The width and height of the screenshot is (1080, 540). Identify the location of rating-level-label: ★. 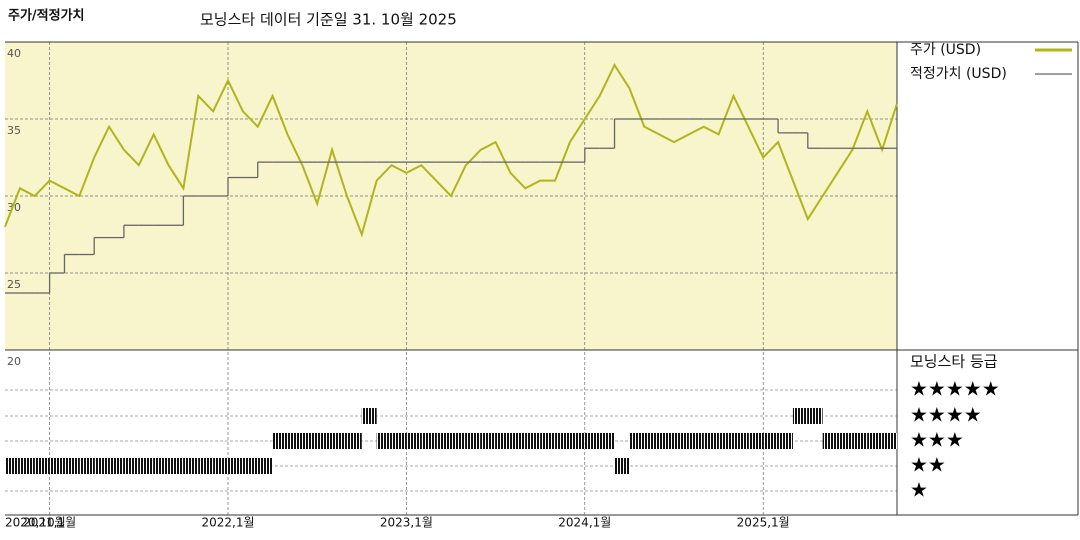
(919, 490).